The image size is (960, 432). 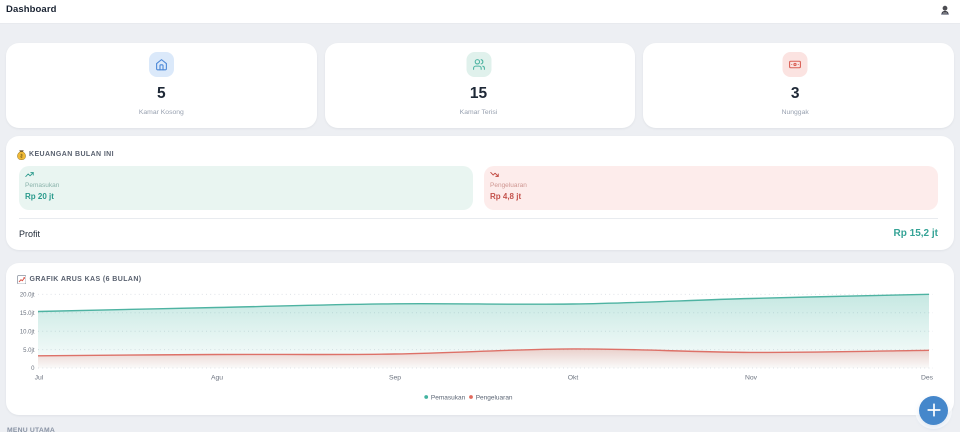 What do you see at coordinates (27, 296) in the screenshot?
I see `svg-text: 20.0jt` at bounding box center [27, 296].